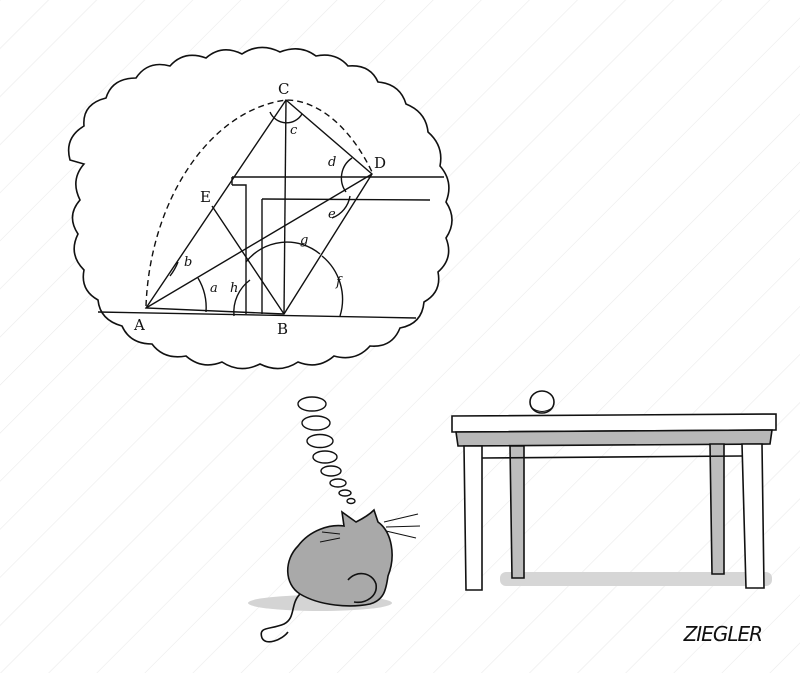 The image size is (800, 677). I want to click on label-angle-e: e, so click(332, 214).